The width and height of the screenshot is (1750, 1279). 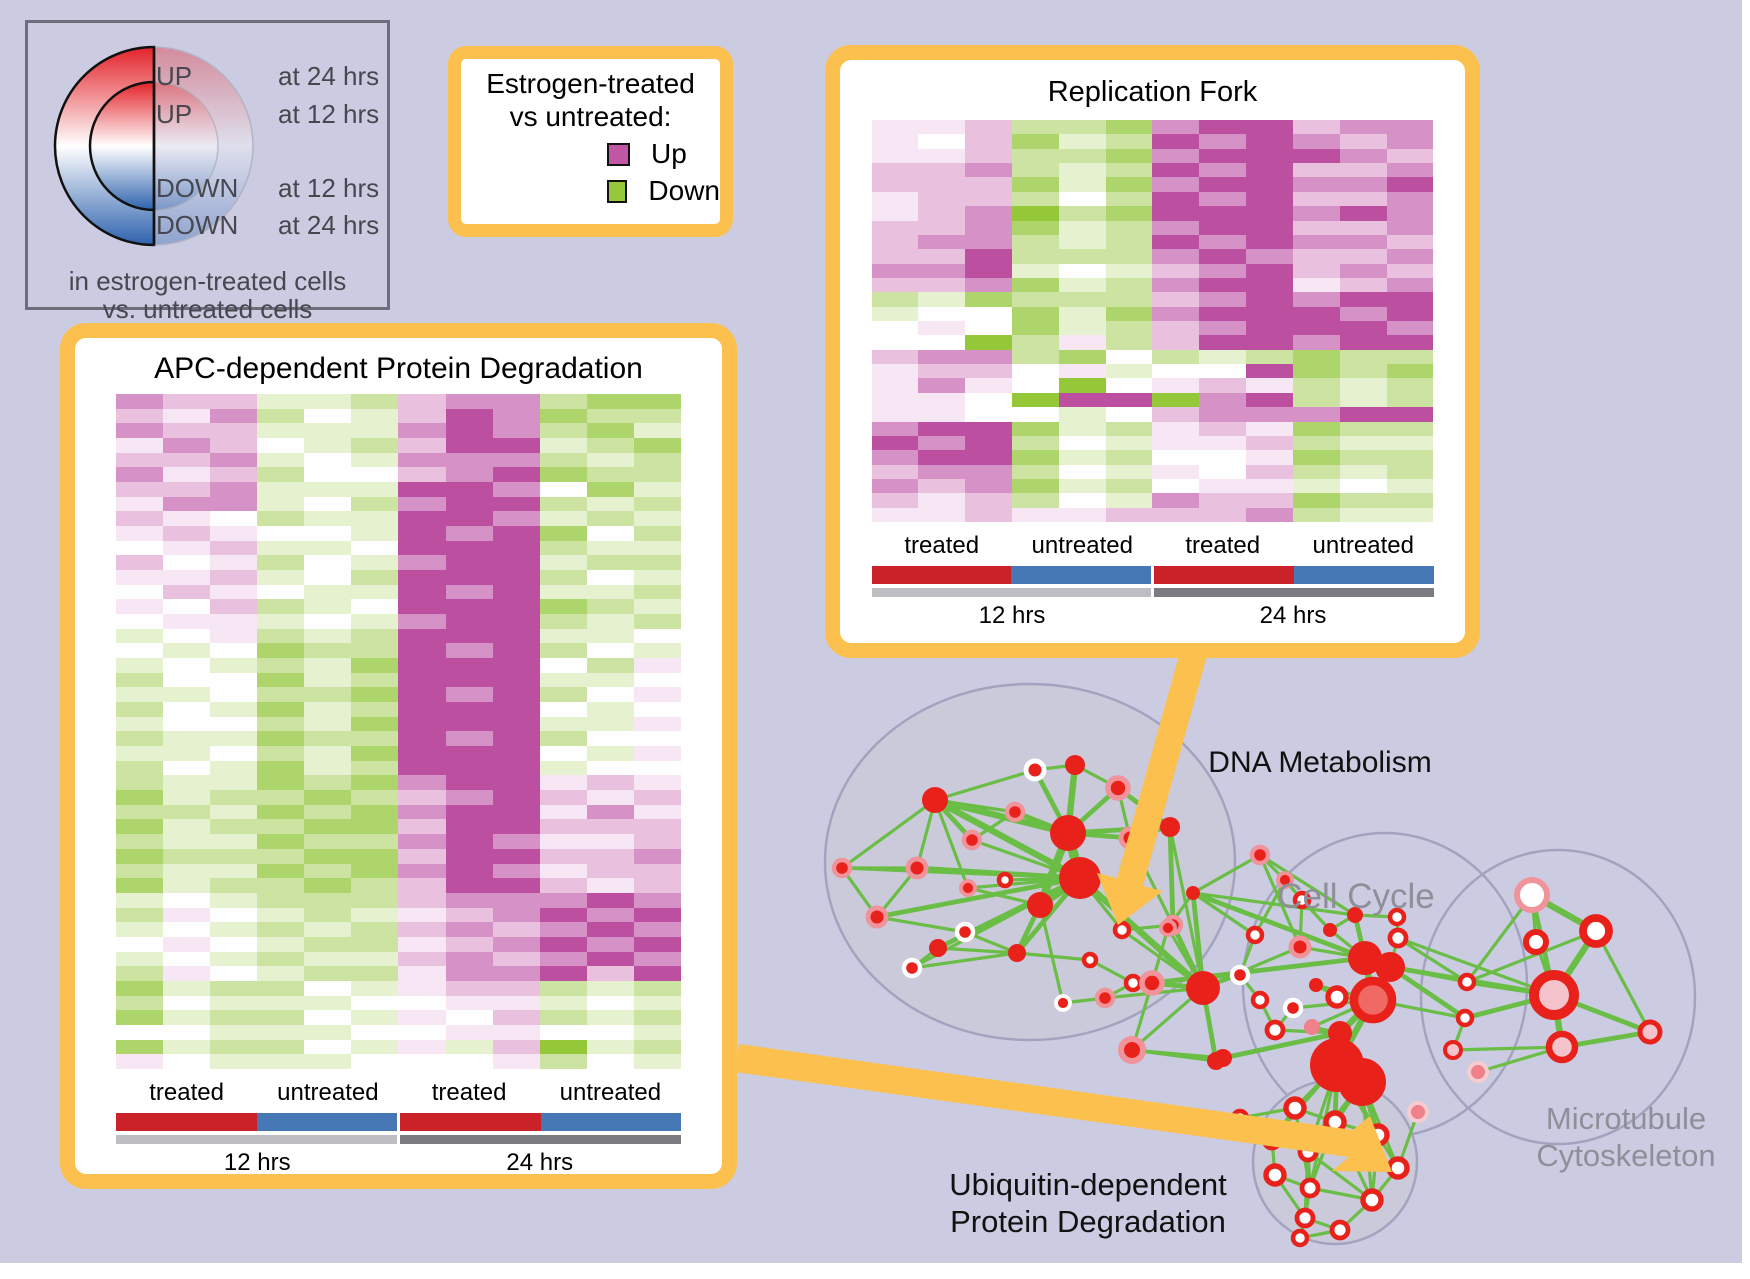 What do you see at coordinates (329, 114) in the screenshot?
I see `ring-legend-up12-time: at 12 hrs` at bounding box center [329, 114].